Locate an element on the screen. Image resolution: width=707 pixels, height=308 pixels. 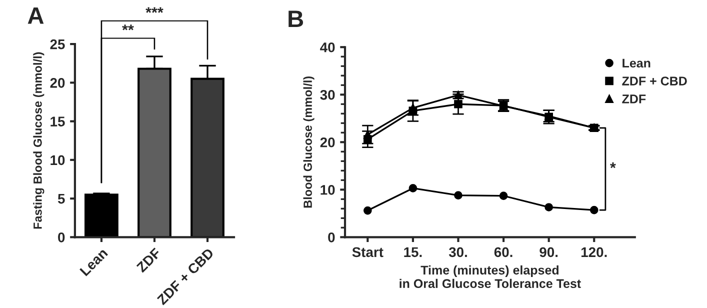
x-tick-label: 90. is located at coordinates (549, 252).